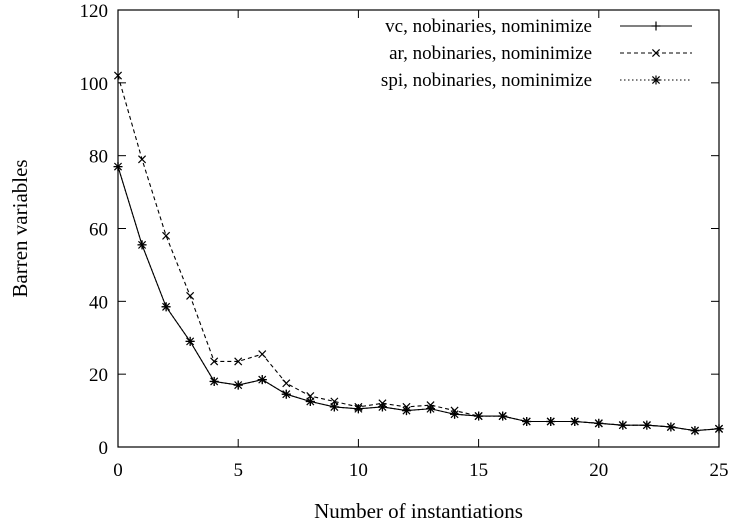 The height and width of the screenshot is (525, 729). What do you see at coordinates (94, 84) in the screenshot?
I see `y-tick-label: 100` at bounding box center [94, 84].